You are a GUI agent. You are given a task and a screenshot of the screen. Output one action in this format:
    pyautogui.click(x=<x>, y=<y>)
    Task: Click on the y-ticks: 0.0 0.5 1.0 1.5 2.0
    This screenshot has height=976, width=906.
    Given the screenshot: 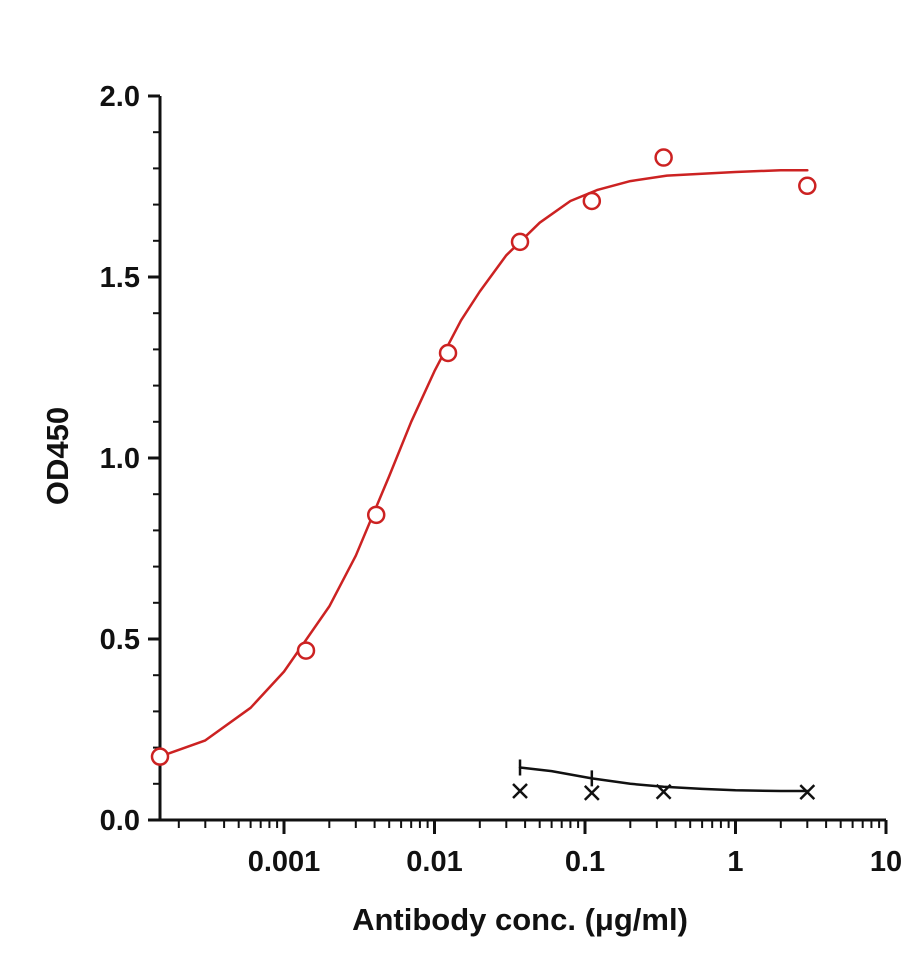 What is the action you would take?
    pyautogui.click(x=130, y=459)
    